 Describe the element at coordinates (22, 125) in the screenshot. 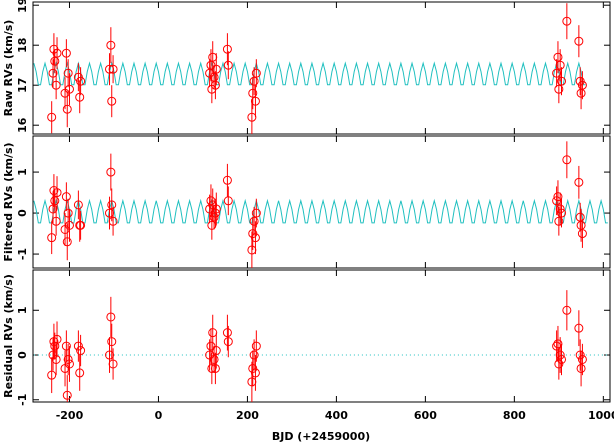

I see `y-tick-label: 16` at that location.